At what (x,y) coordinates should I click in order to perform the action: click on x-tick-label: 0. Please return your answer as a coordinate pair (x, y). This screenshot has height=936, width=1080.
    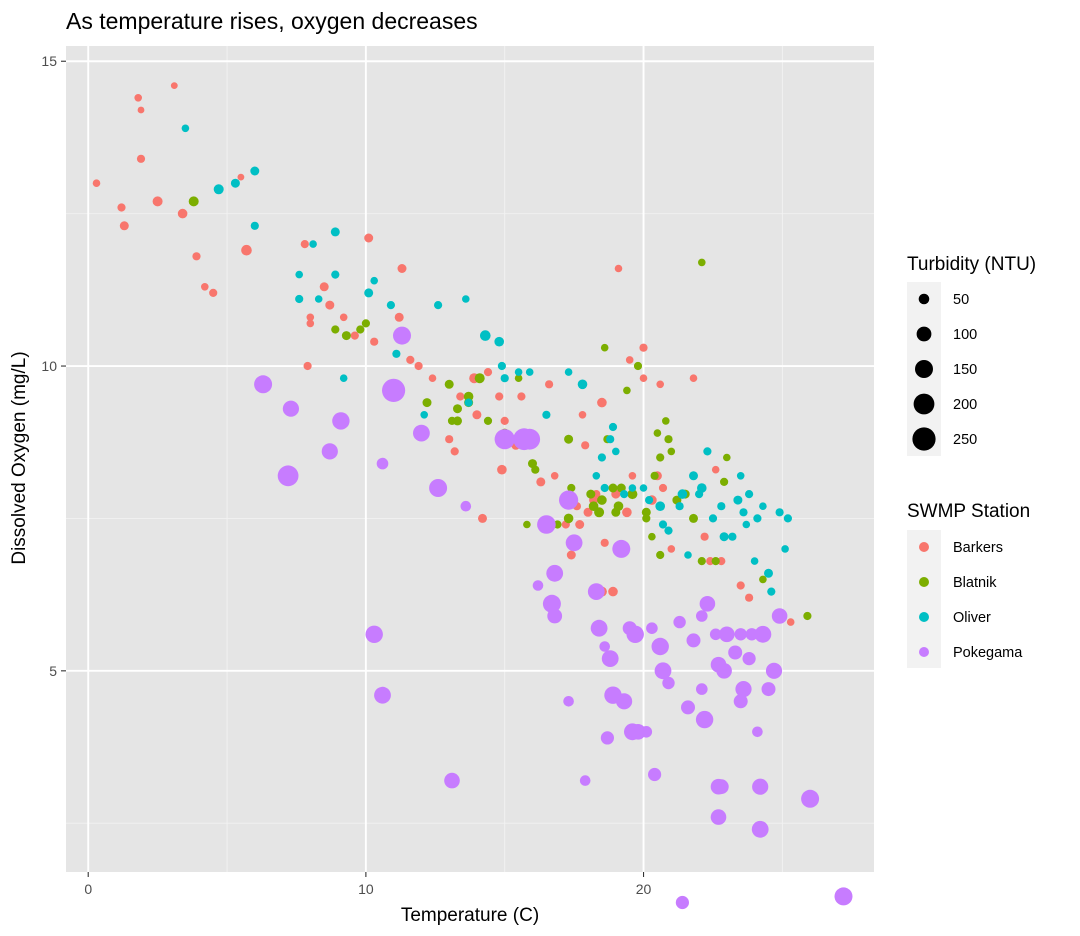
    Looking at the image, I should click on (88, 889).